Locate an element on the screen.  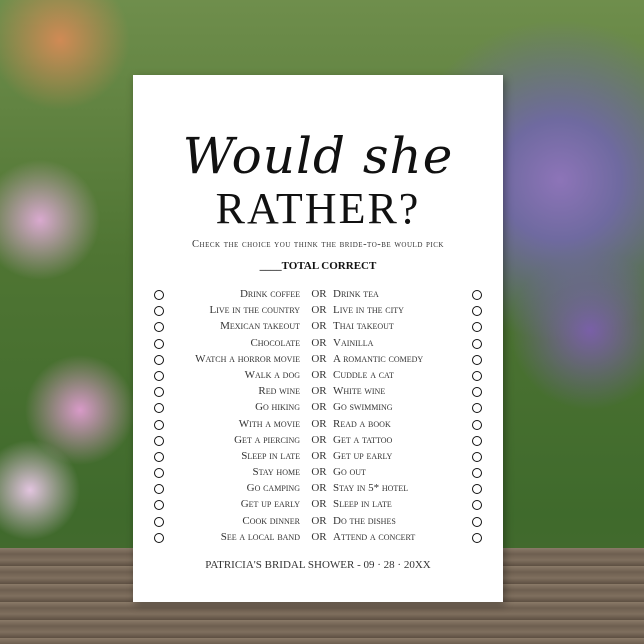
choice-row: Get up early OR Sleep in late is located at coordinates (318, 505).